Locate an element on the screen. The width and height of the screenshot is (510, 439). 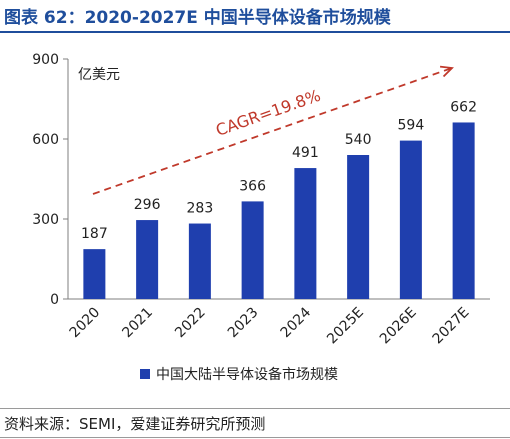
y-tick-label: 600 is located at coordinates (45, 140).